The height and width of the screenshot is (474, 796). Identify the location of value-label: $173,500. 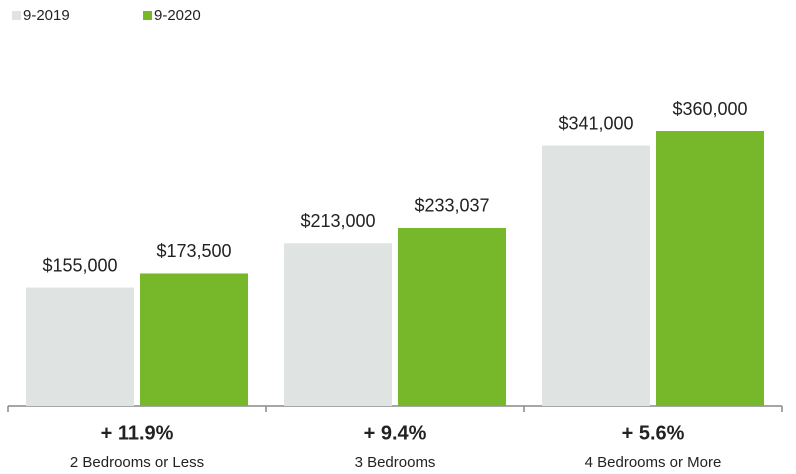
(193, 251).